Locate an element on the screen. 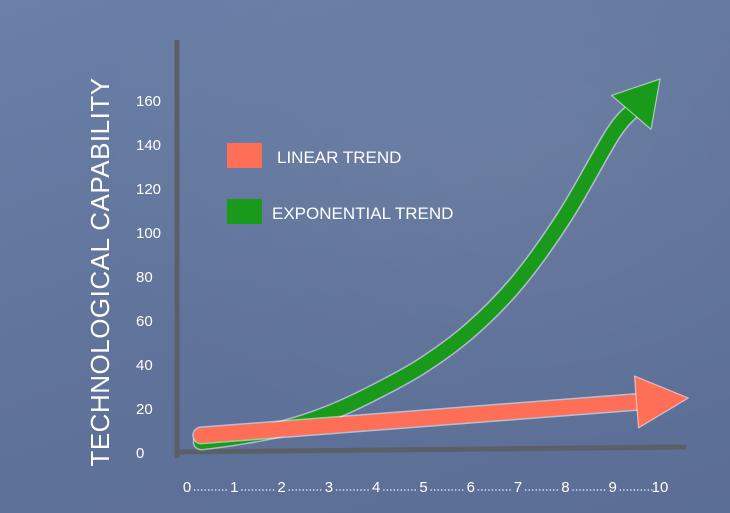  x-tick-label: 9 is located at coordinates (613, 487).